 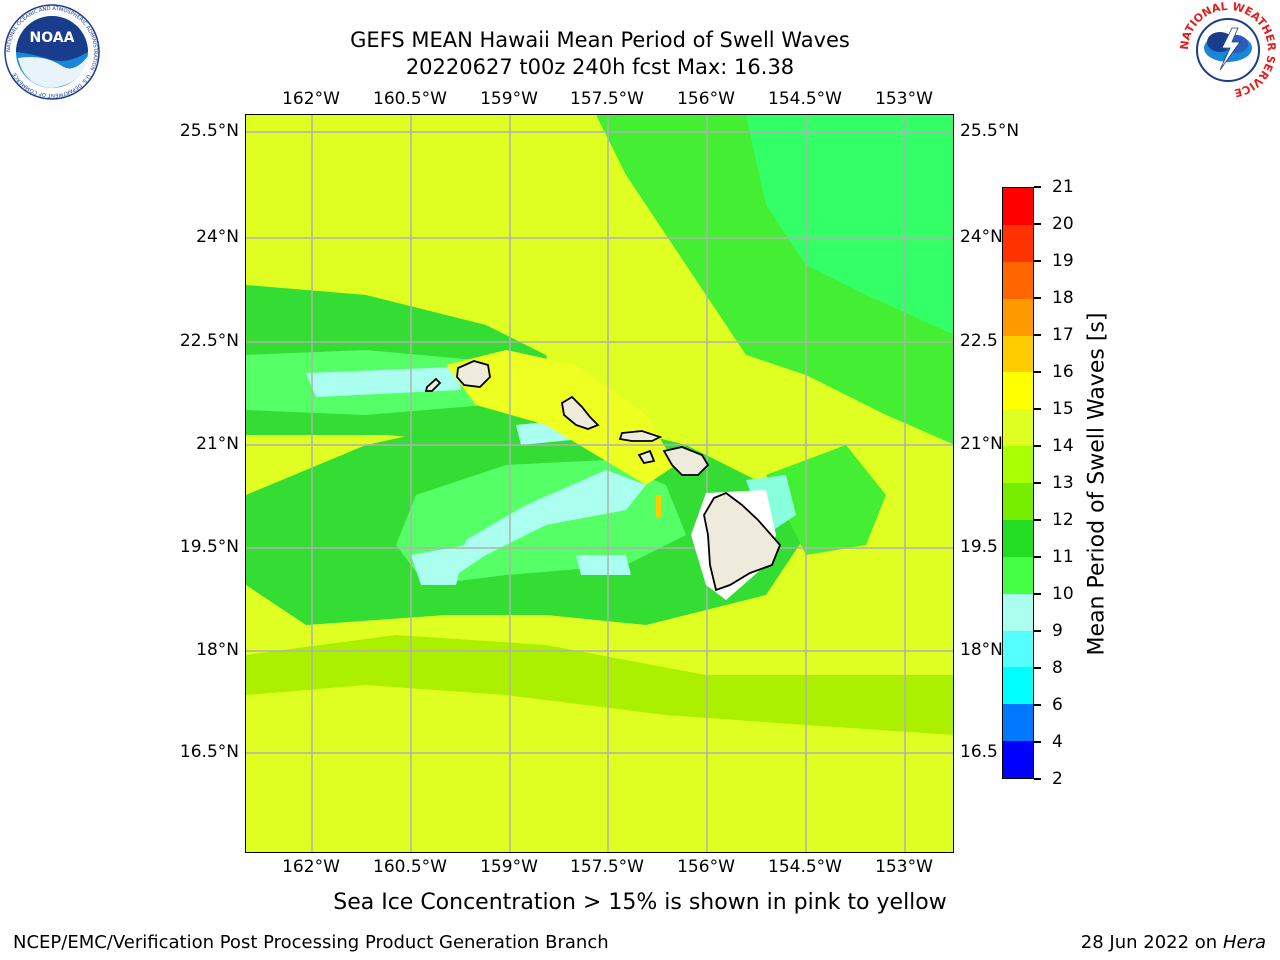 What do you see at coordinates (1244, 942) in the screenshot?
I see `footer-machine: Hera` at bounding box center [1244, 942].